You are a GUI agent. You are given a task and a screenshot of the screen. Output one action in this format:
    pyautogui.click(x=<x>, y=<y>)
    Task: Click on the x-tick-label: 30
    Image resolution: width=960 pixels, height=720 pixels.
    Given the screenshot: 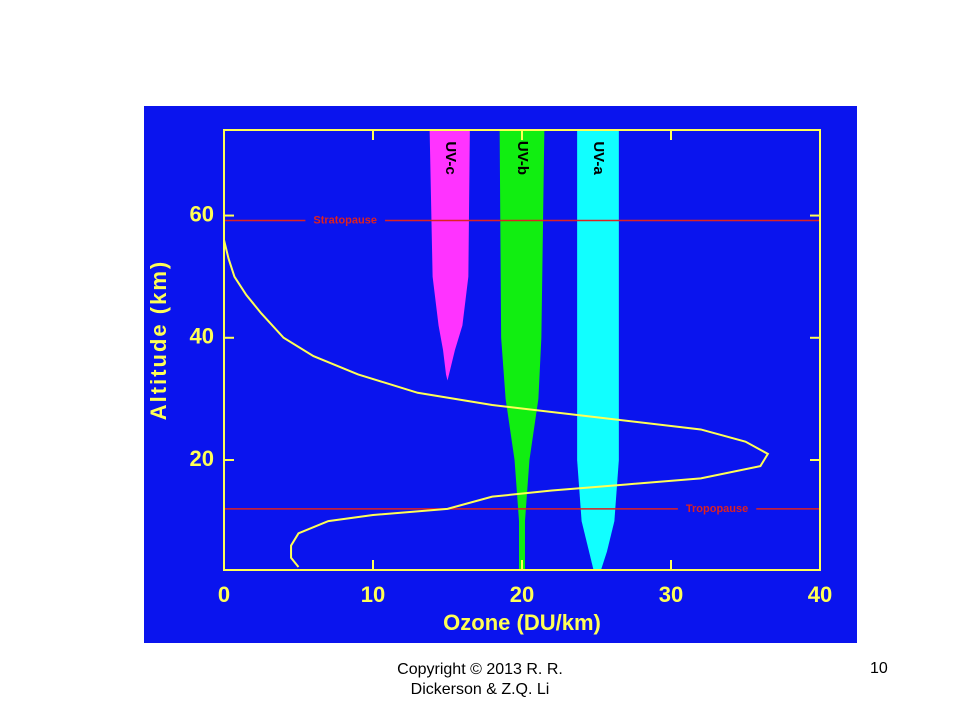 What is the action you would take?
    pyautogui.click(x=671, y=594)
    